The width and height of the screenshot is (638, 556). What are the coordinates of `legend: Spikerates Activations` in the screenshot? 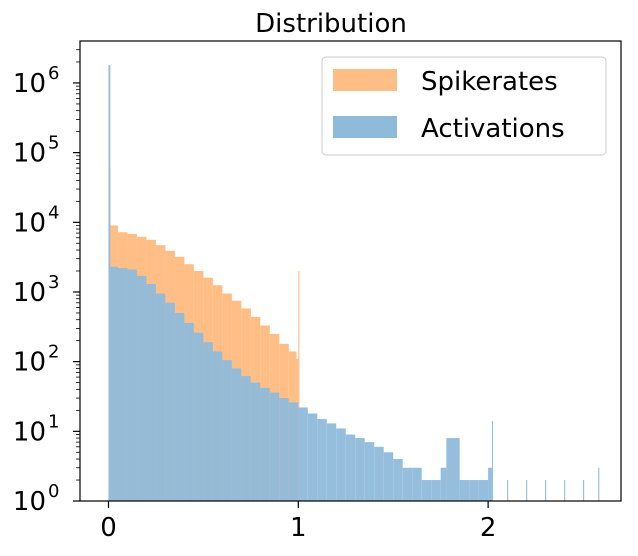 It's located at (464, 106).